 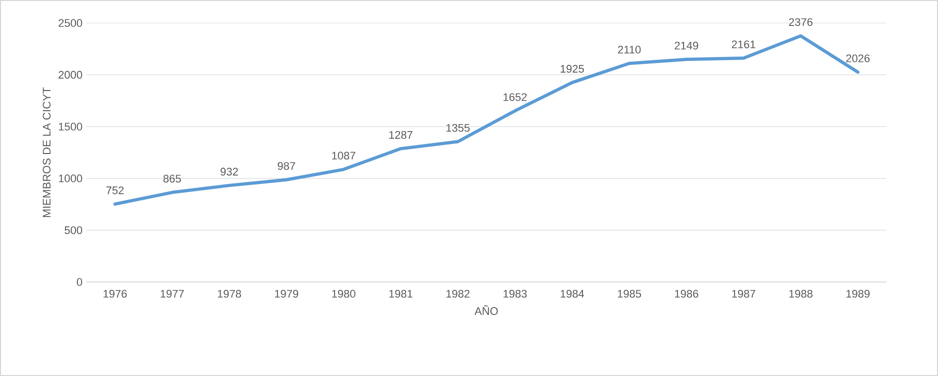 I want to click on x-tick-label: 1983, so click(x=515, y=294).